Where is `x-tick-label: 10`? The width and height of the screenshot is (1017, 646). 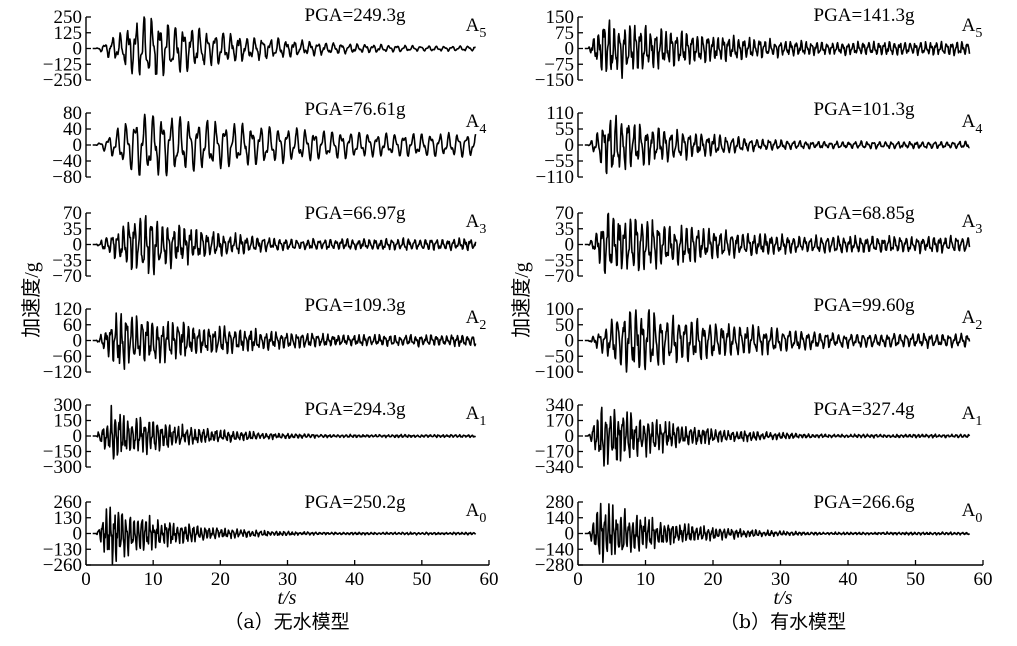
x-tick-label: 10 is located at coordinates (645, 579).